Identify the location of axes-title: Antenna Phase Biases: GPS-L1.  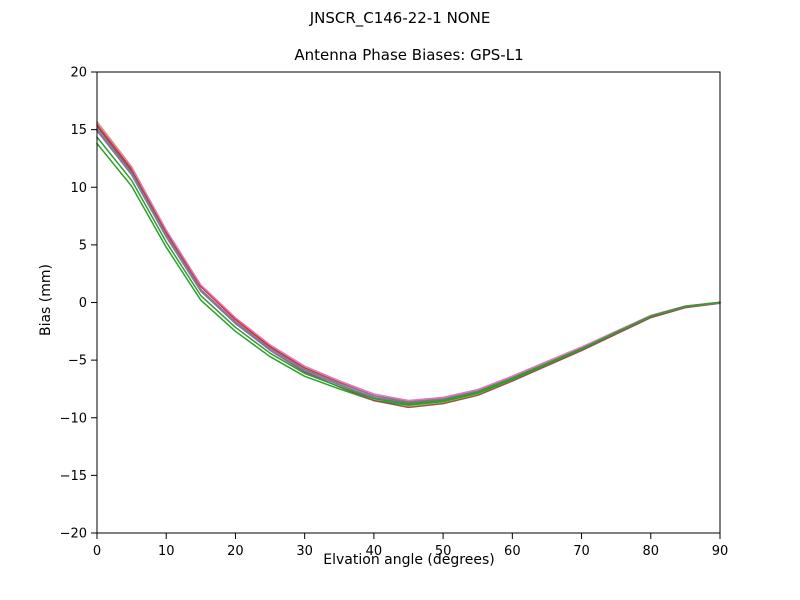
(409, 55).